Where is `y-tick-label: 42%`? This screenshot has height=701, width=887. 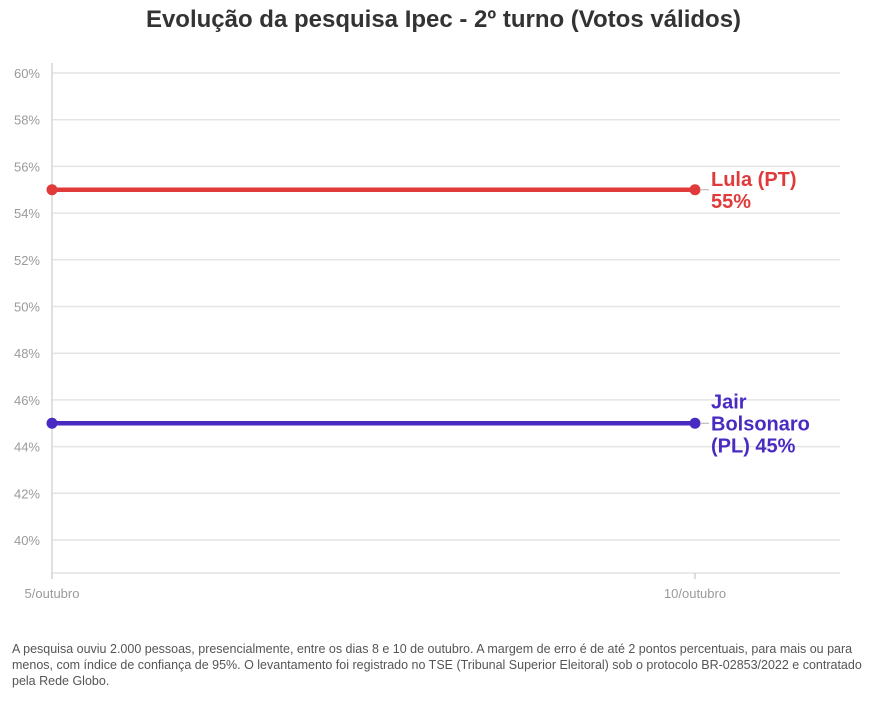 y-tick-label: 42% is located at coordinates (27, 493).